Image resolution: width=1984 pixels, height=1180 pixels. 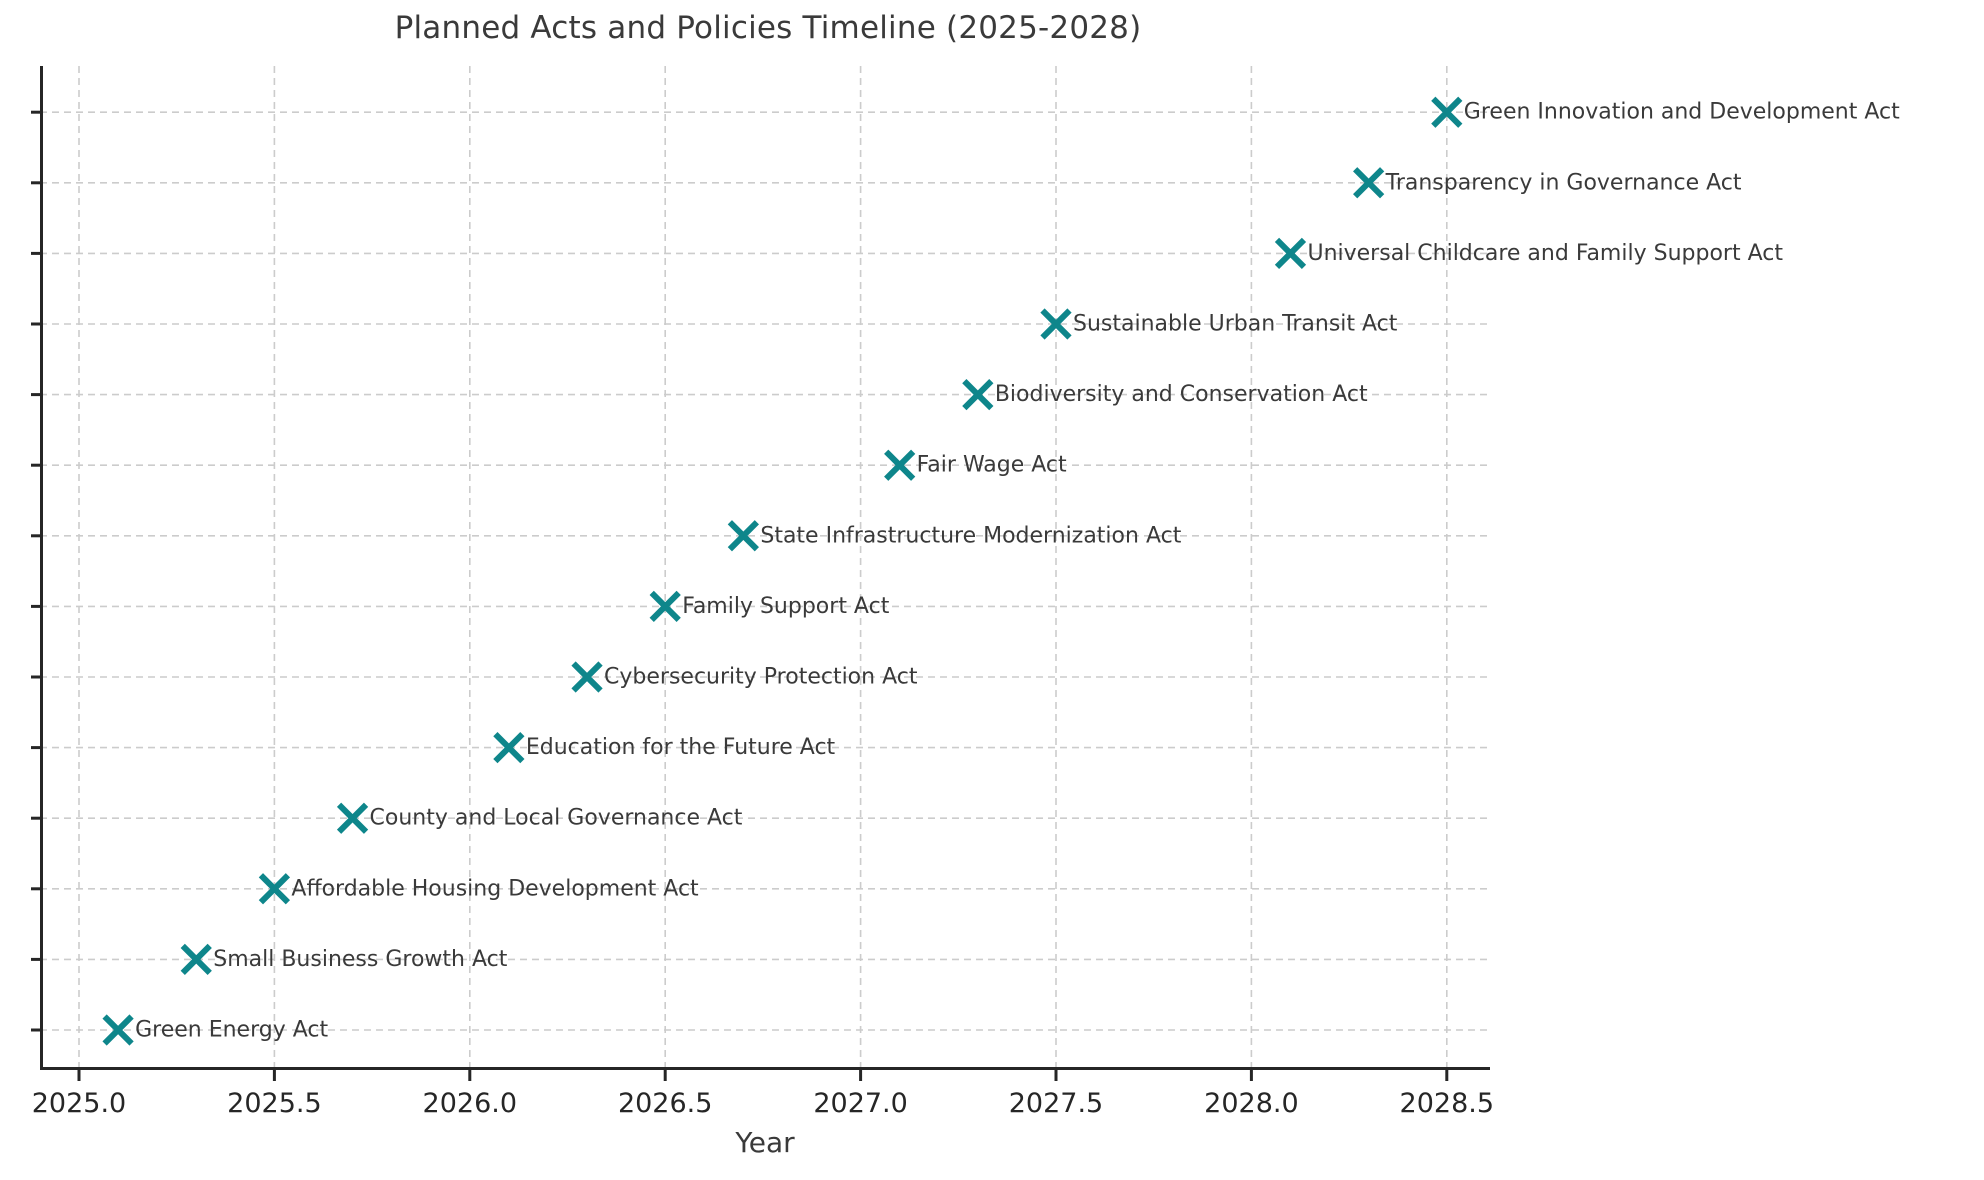 What do you see at coordinates (1447, 1103) in the screenshot?
I see `x-tick-label: 2028.5` at bounding box center [1447, 1103].